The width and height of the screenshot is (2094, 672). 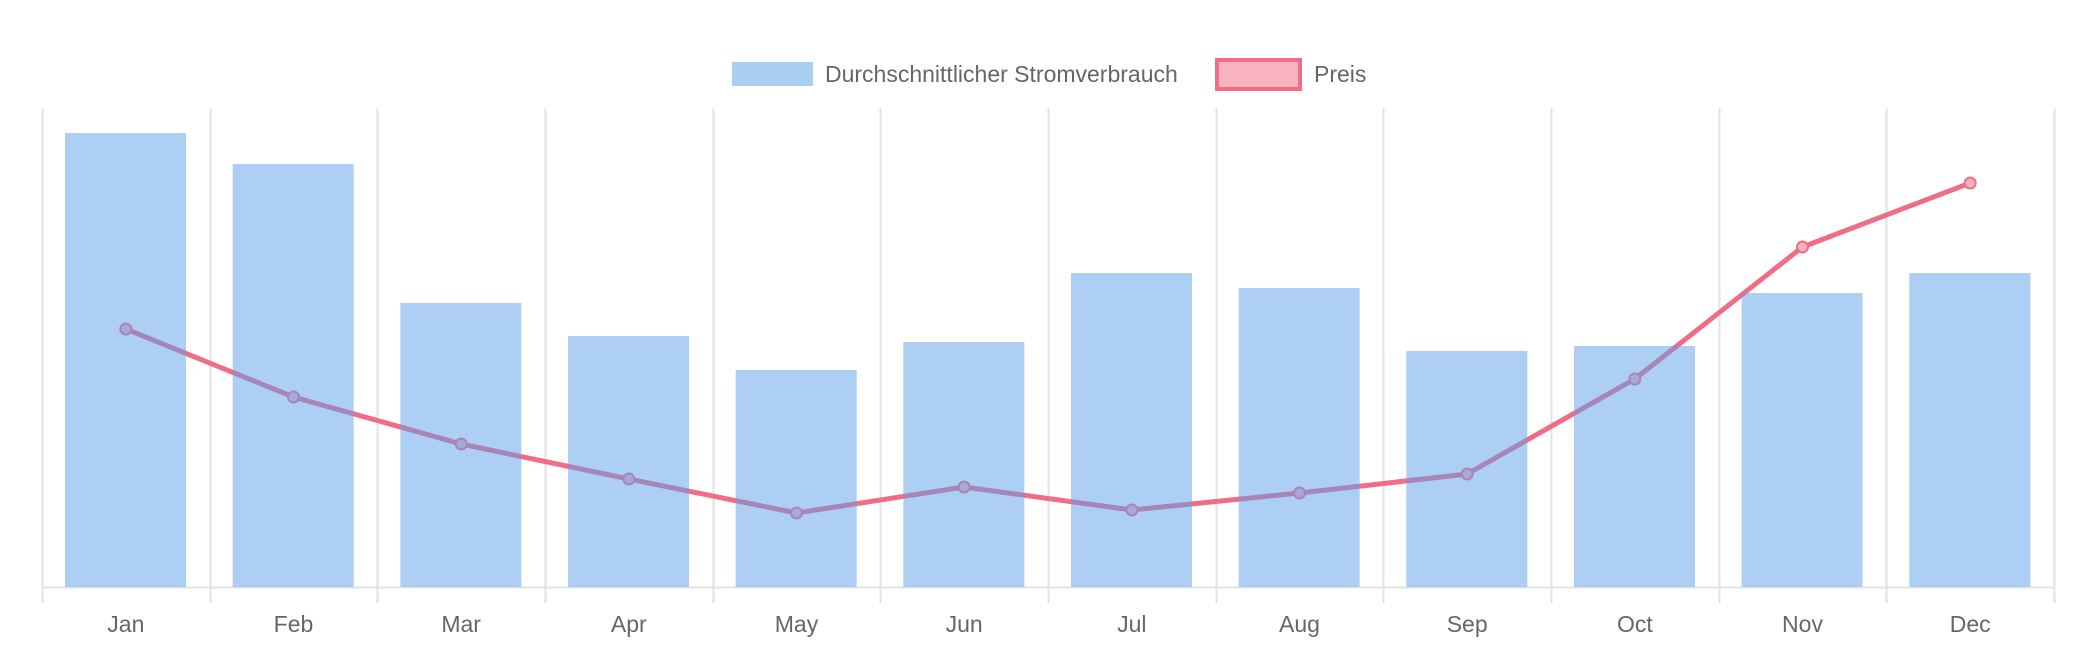 What do you see at coordinates (629, 624) in the screenshot?
I see `x-axis-label: Apr` at bounding box center [629, 624].